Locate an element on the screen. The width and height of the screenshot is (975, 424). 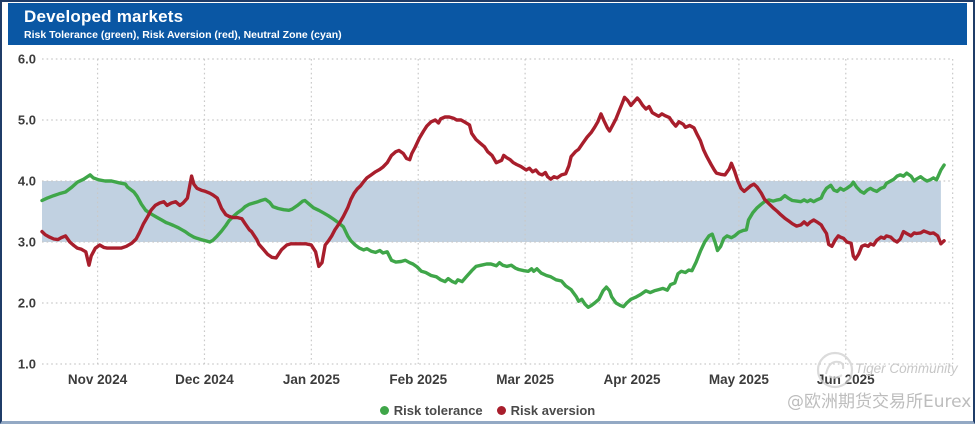
red-dot-icon is located at coordinates (501, 410).